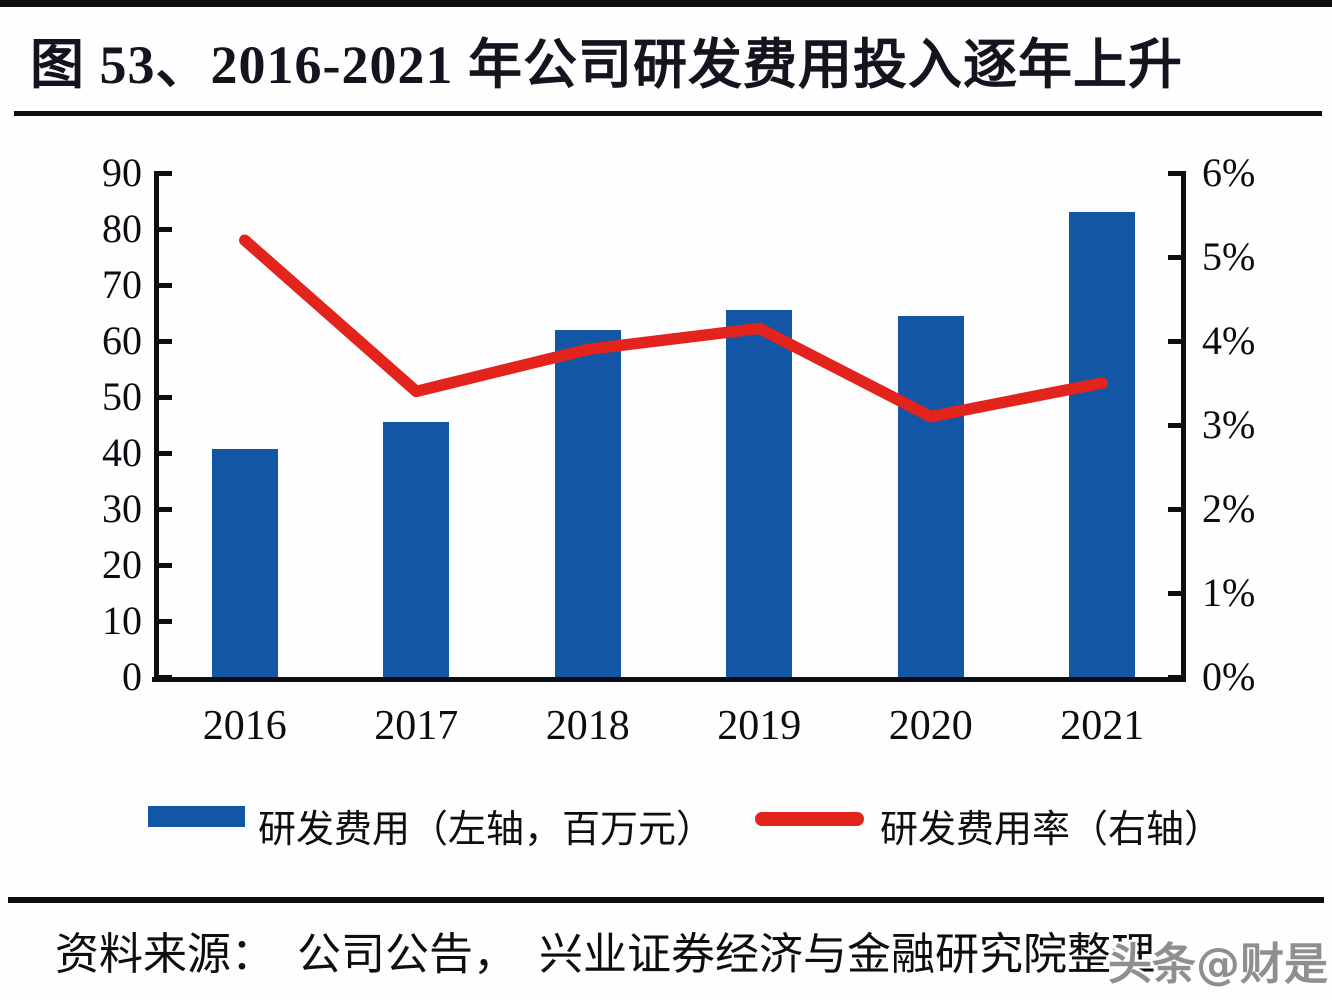 The width and height of the screenshot is (1332, 1000). What do you see at coordinates (666, 900) in the screenshot?
I see `footer-divider` at bounding box center [666, 900].